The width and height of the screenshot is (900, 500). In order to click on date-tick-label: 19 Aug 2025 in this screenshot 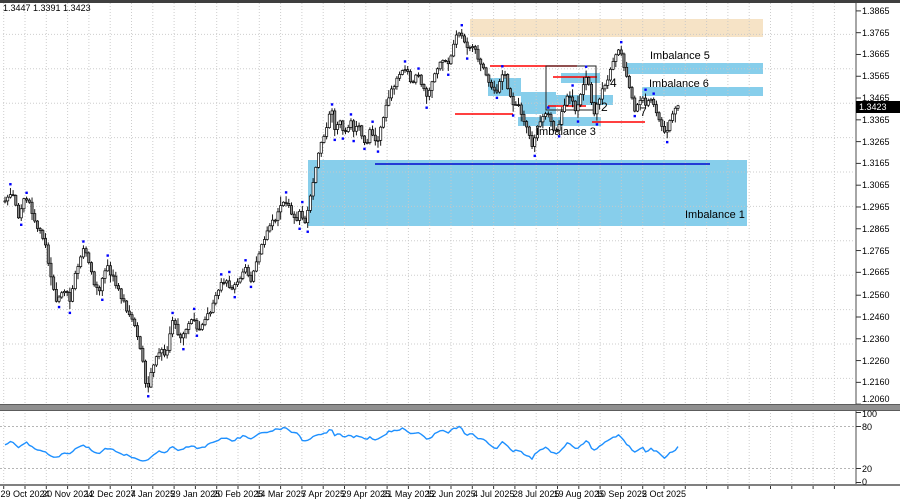, I will do `click(579, 494)`.